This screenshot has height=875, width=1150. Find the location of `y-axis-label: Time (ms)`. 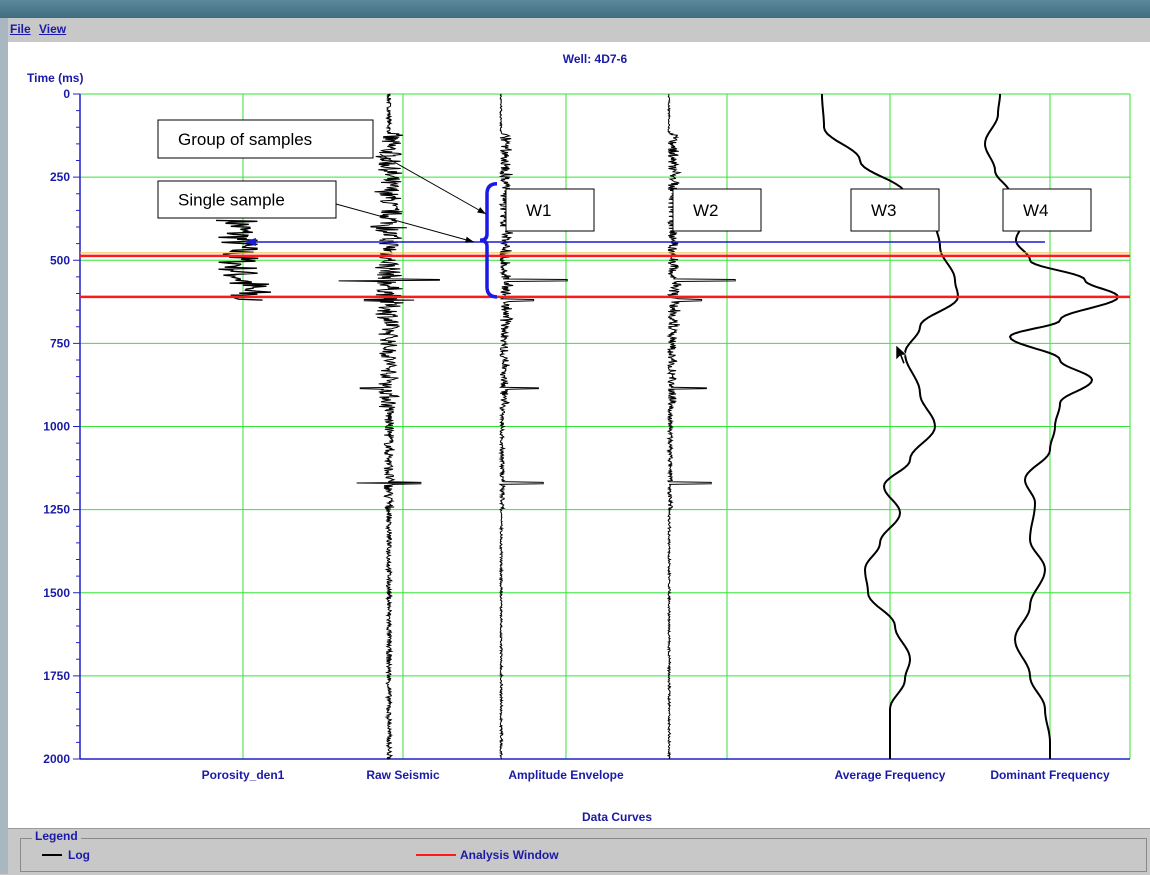

y-axis-label: Time (ms) is located at coordinates (55, 78).